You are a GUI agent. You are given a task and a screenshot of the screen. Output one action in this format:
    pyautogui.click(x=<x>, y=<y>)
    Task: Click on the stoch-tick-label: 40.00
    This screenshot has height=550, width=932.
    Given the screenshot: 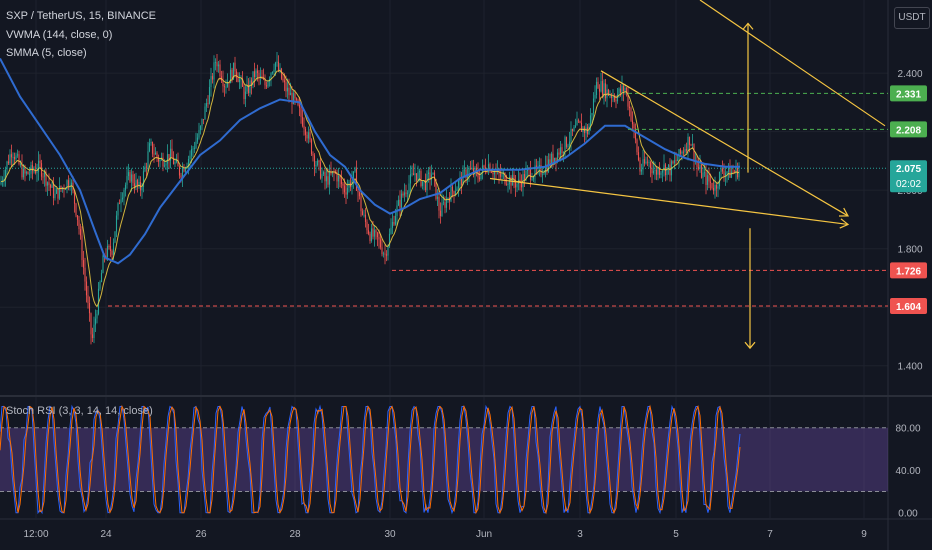 What is the action you would take?
    pyautogui.click(x=907, y=471)
    